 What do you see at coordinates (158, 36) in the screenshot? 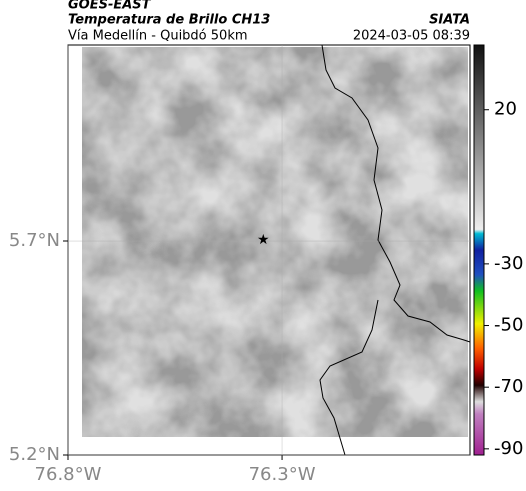
I see `region-label: Vía Medellín - Quibdó 50km` at bounding box center [158, 36].